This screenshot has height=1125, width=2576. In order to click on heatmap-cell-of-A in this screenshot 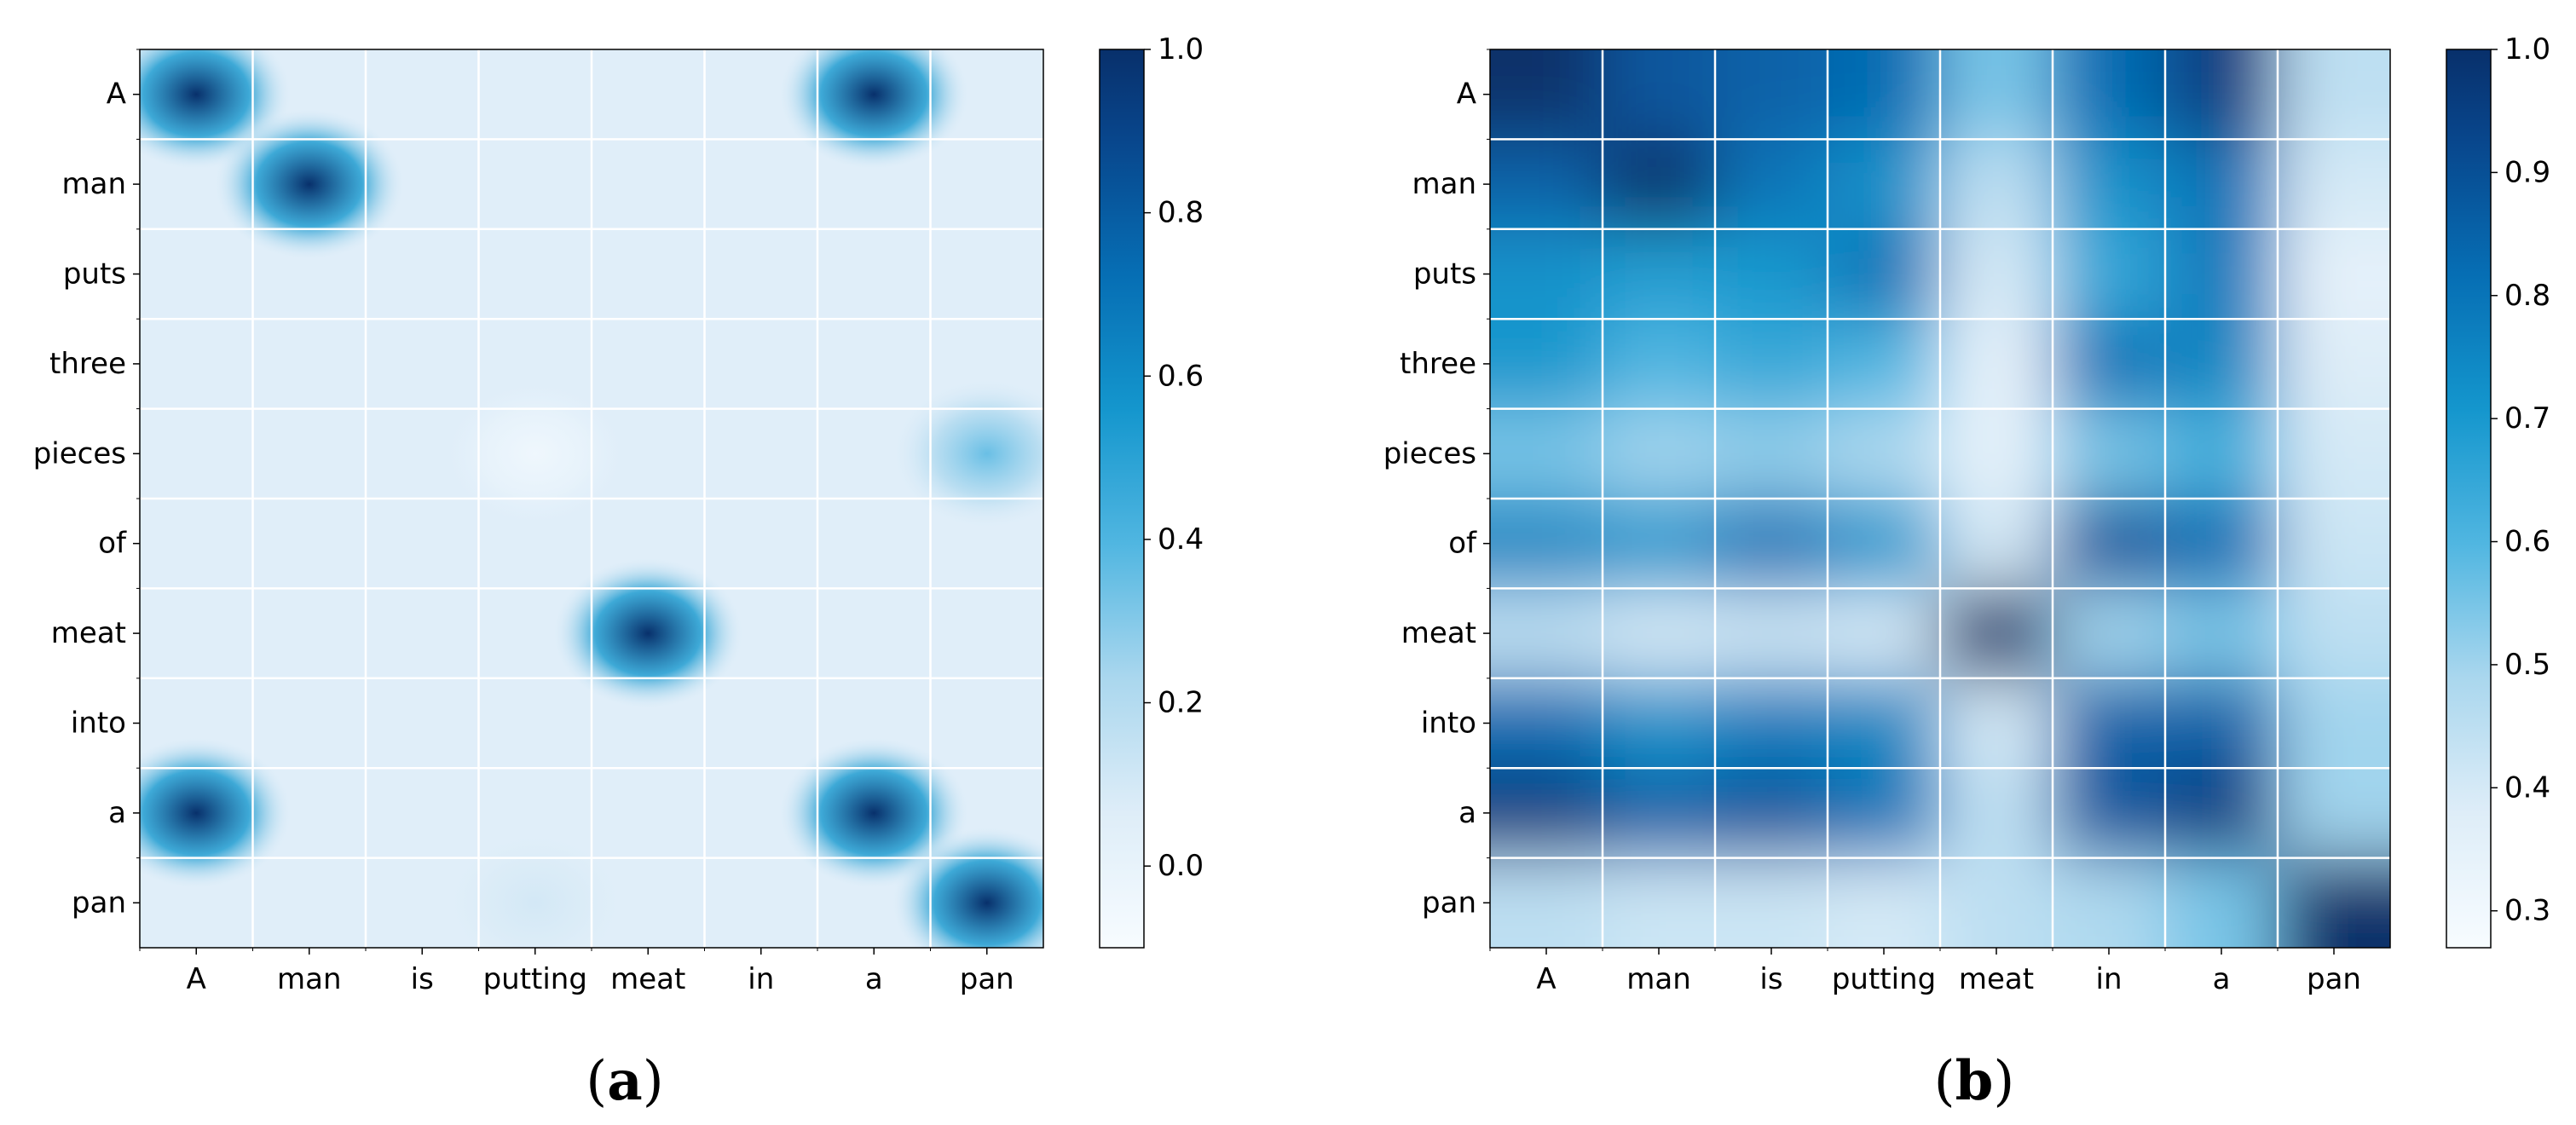, I will do `click(1546, 544)`.